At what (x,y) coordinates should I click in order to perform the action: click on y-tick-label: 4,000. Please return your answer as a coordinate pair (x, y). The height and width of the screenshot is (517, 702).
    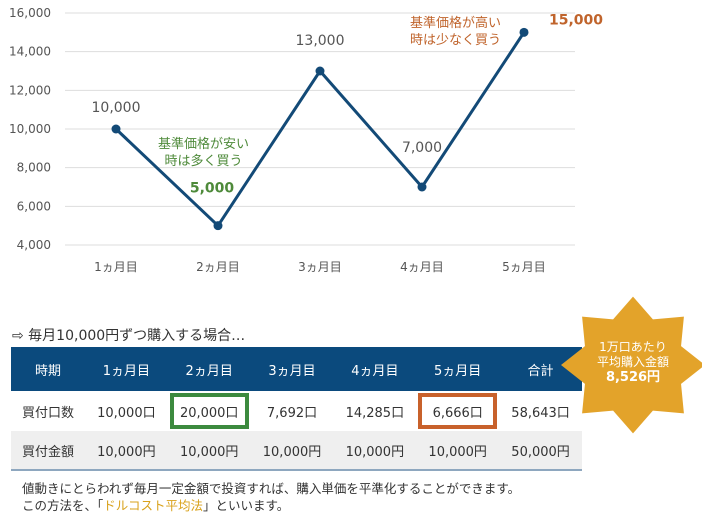
    Looking at the image, I should click on (34, 245).